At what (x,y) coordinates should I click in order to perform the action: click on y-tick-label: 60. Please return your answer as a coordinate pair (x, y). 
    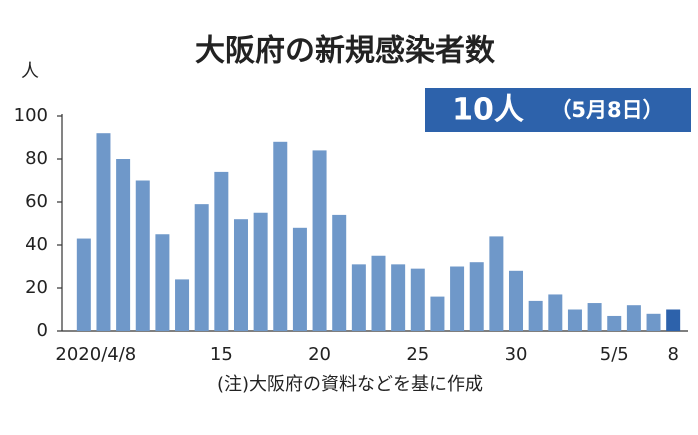
    Looking at the image, I should click on (36, 201).